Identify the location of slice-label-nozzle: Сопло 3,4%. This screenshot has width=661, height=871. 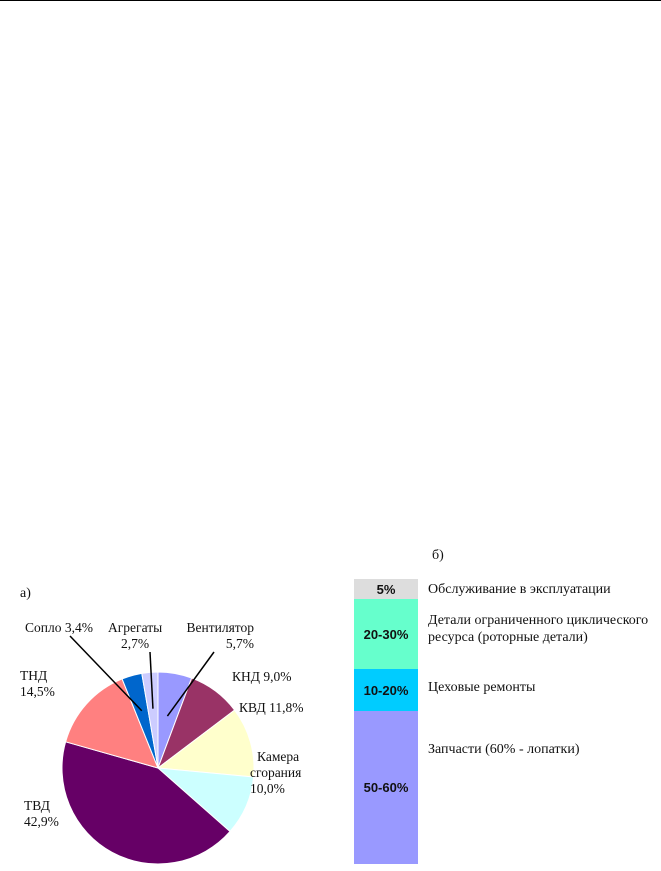
(59, 628).